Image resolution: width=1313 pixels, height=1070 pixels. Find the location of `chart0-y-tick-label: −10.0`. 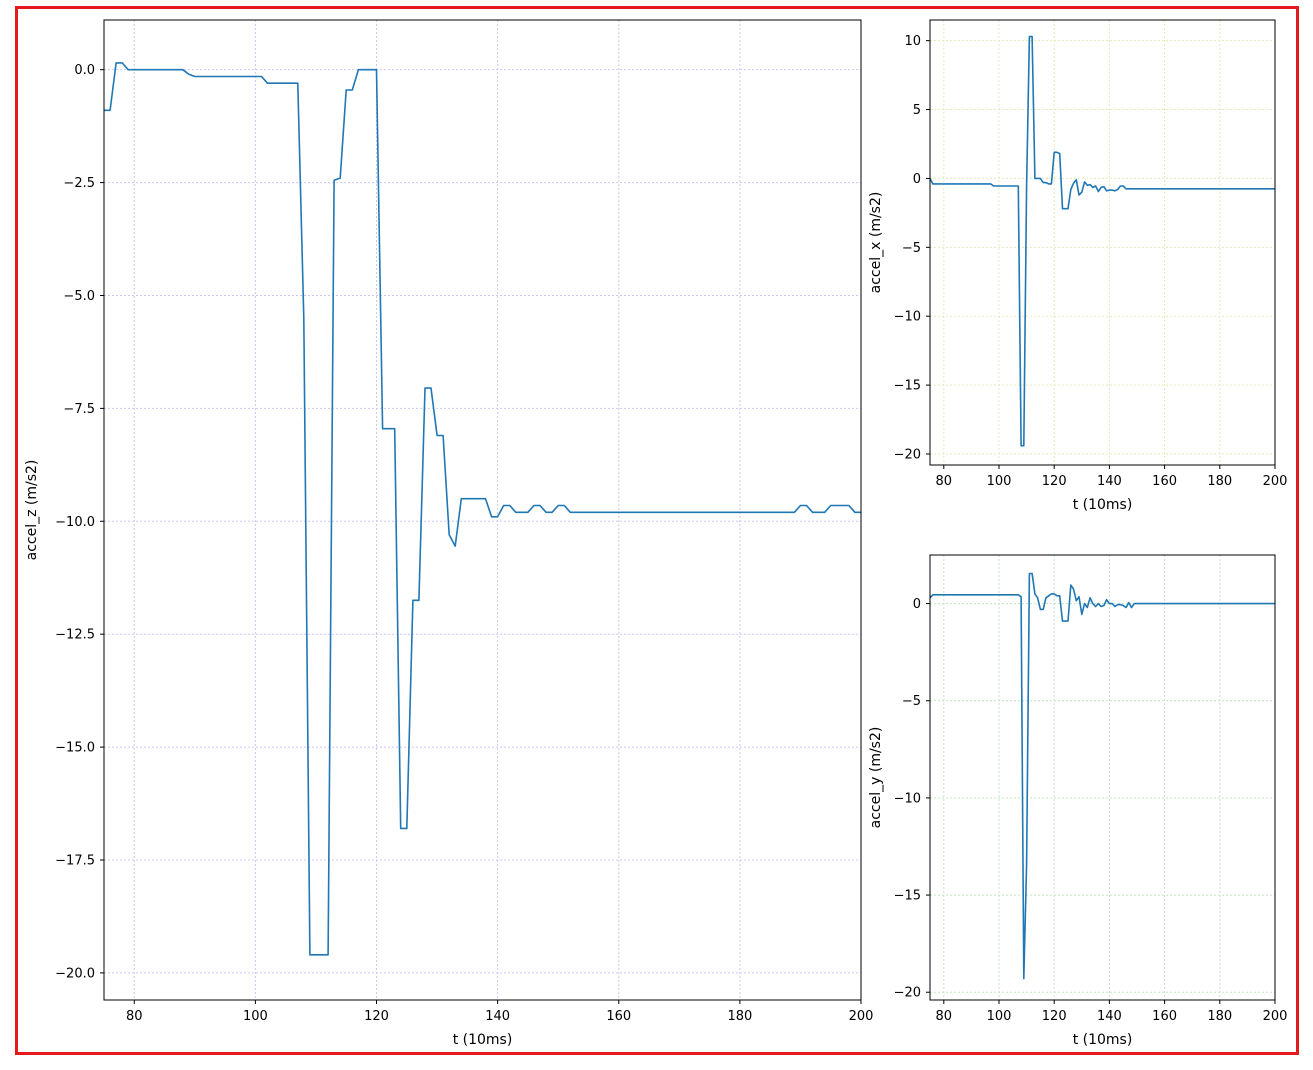

chart0-y-tick-label: −10.0 is located at coordinates (75, 522).